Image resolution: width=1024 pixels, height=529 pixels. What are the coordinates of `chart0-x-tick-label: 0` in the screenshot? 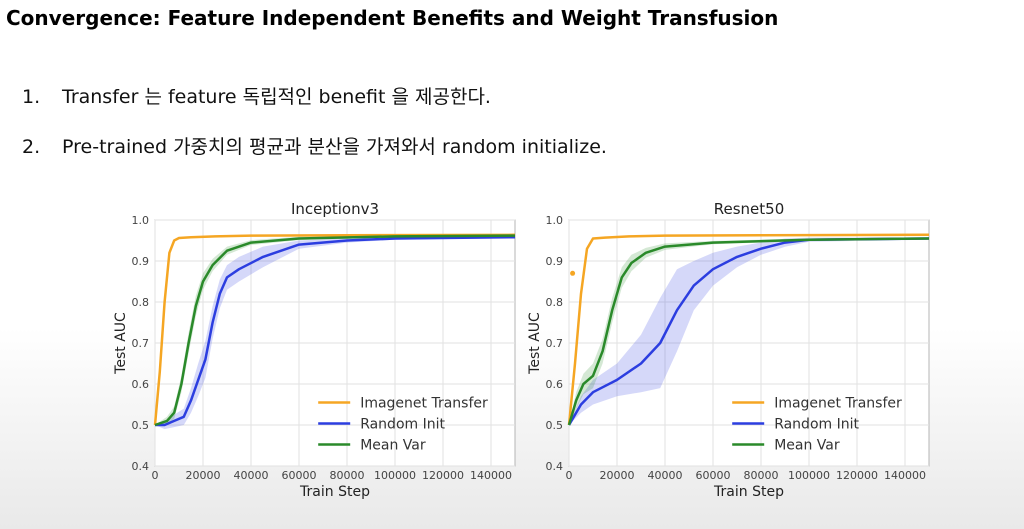 It's located at (155, 475).